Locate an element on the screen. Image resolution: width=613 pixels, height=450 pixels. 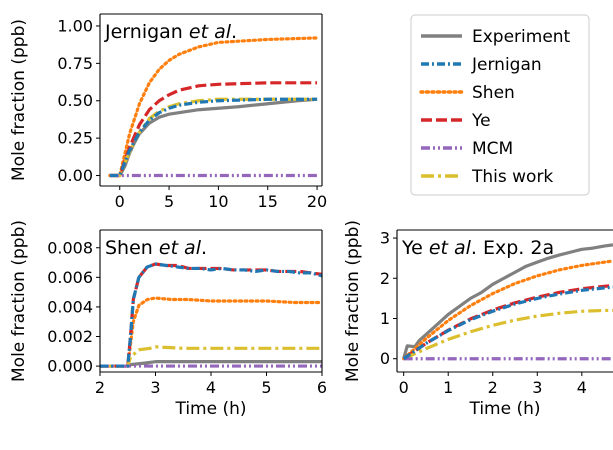
y-tick-label: 0.004 is located at coordinates (70, 306).